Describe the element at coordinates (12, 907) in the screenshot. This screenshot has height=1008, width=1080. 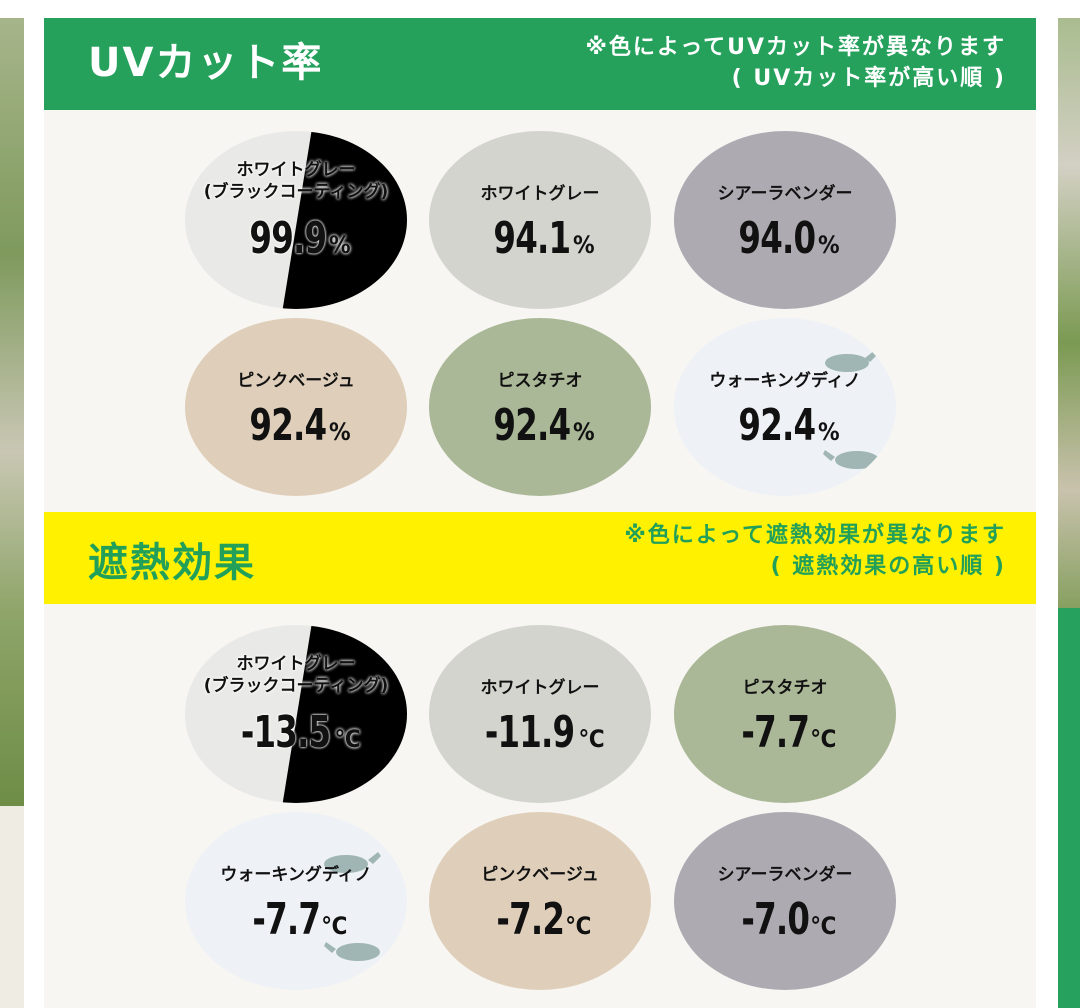
I see `left-background-strip` at that location.